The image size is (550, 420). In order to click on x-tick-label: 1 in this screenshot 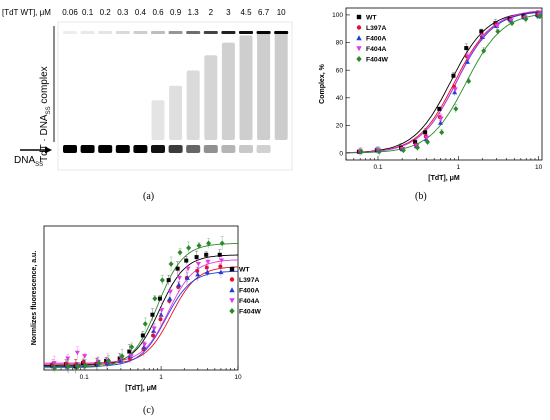, I will do `click(161, 377)`.